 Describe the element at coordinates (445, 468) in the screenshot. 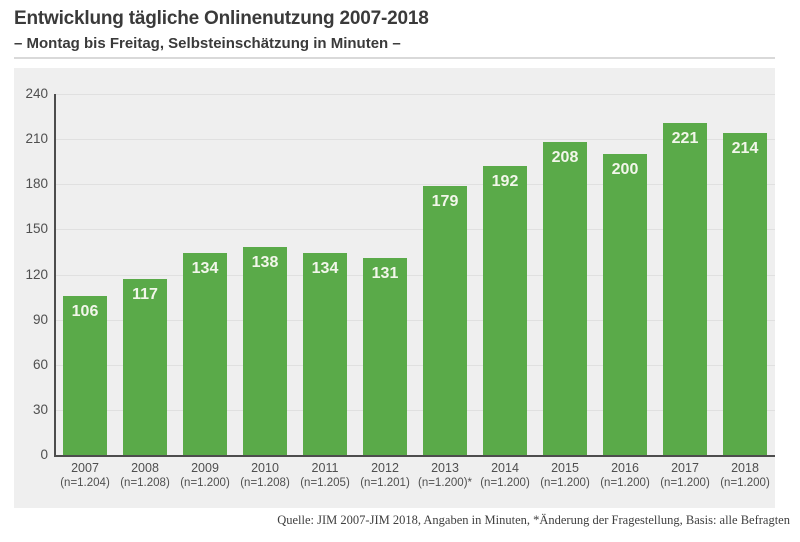

I see `x-label-year: 2013` at that location.